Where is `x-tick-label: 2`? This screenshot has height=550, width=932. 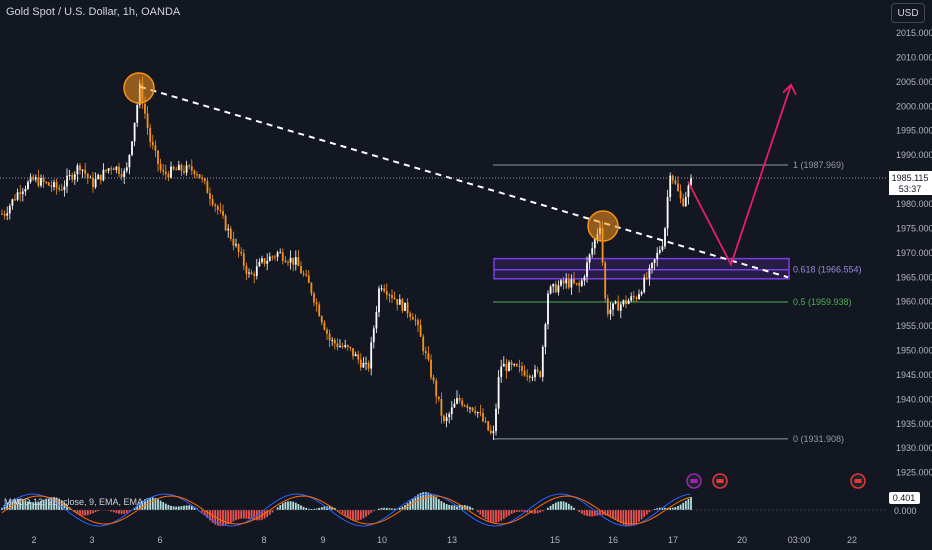
x-tick-label: 2 is located at coordinates (33, 540).